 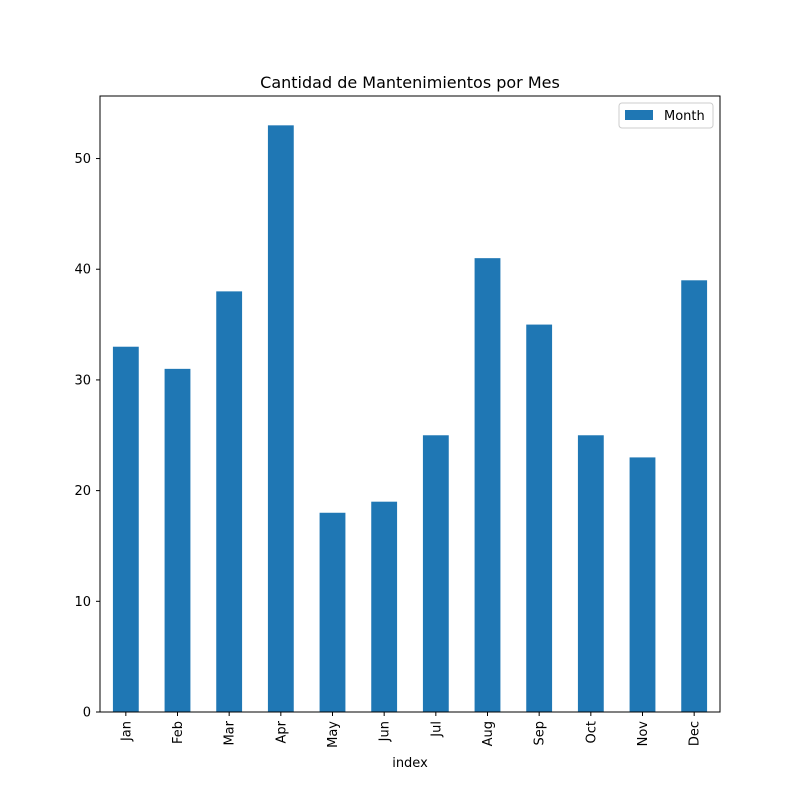 I want to click on legend-box, so click(x=666, y=115).